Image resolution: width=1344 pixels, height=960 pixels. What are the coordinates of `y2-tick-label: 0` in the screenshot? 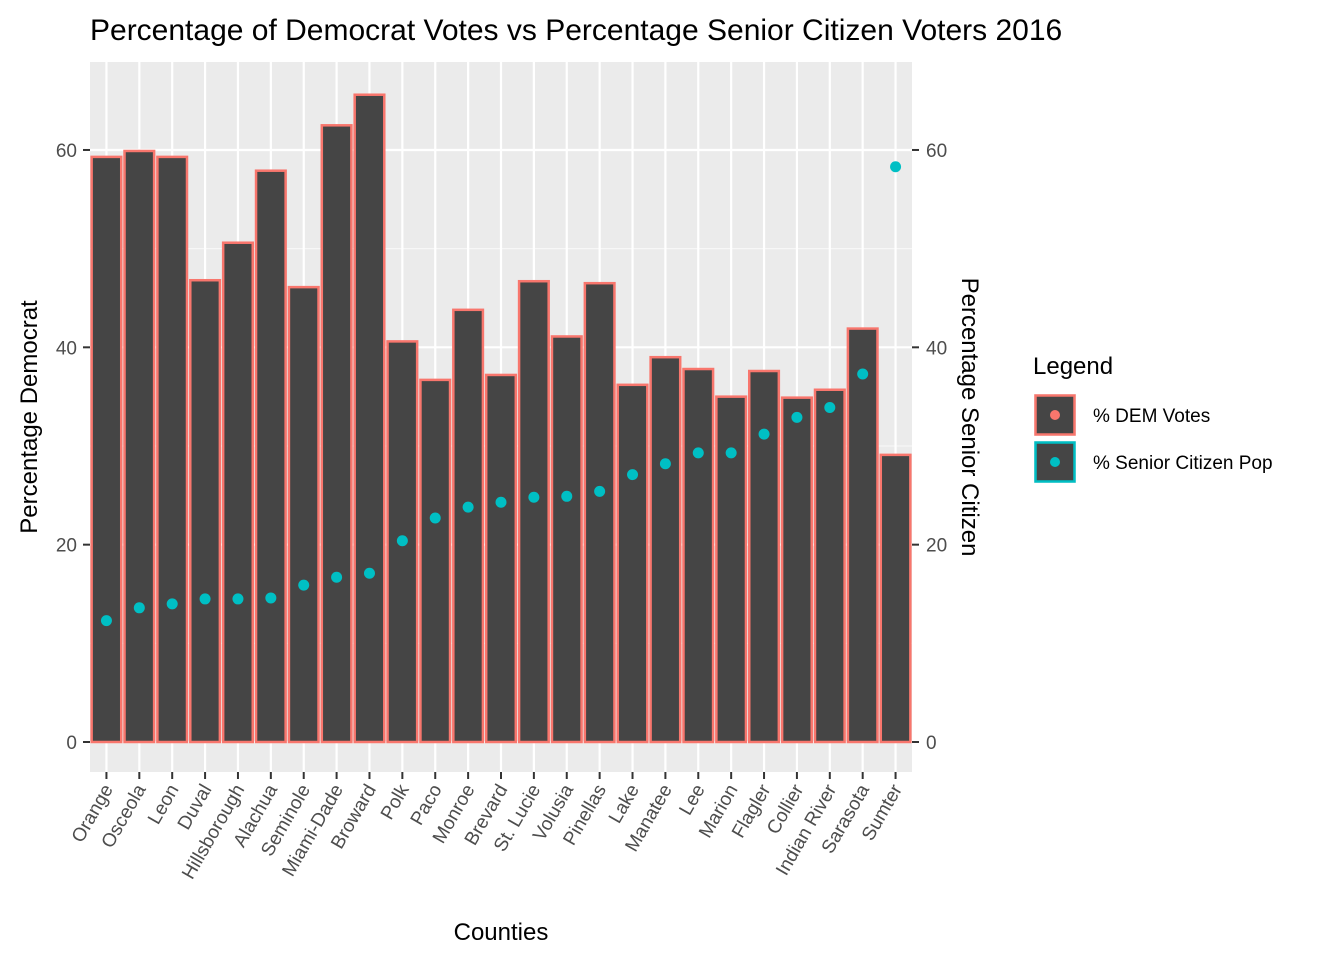 It's located at (931, 743).